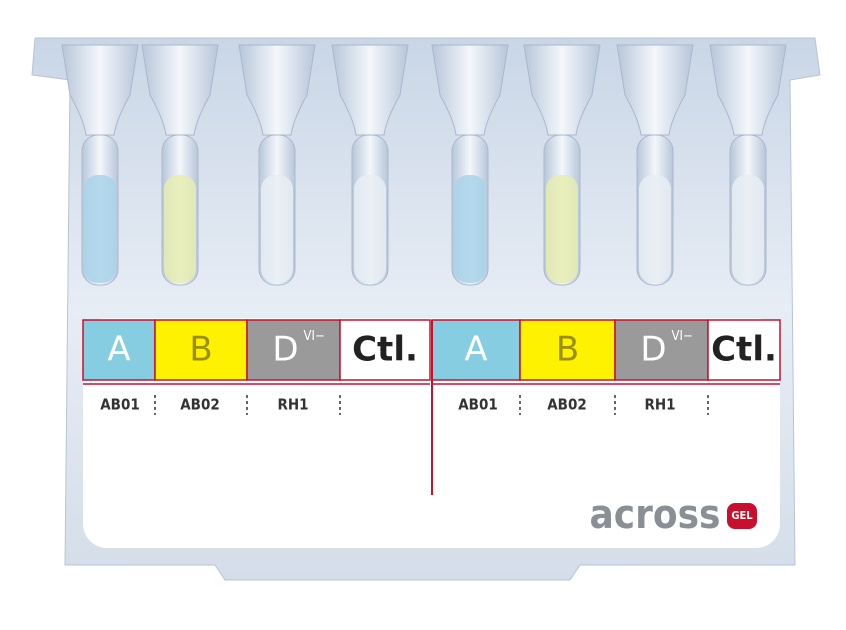 The width and height of the screenshot is (846, 630). I want to click on brand-logo: across GEL, so click(673, 515).